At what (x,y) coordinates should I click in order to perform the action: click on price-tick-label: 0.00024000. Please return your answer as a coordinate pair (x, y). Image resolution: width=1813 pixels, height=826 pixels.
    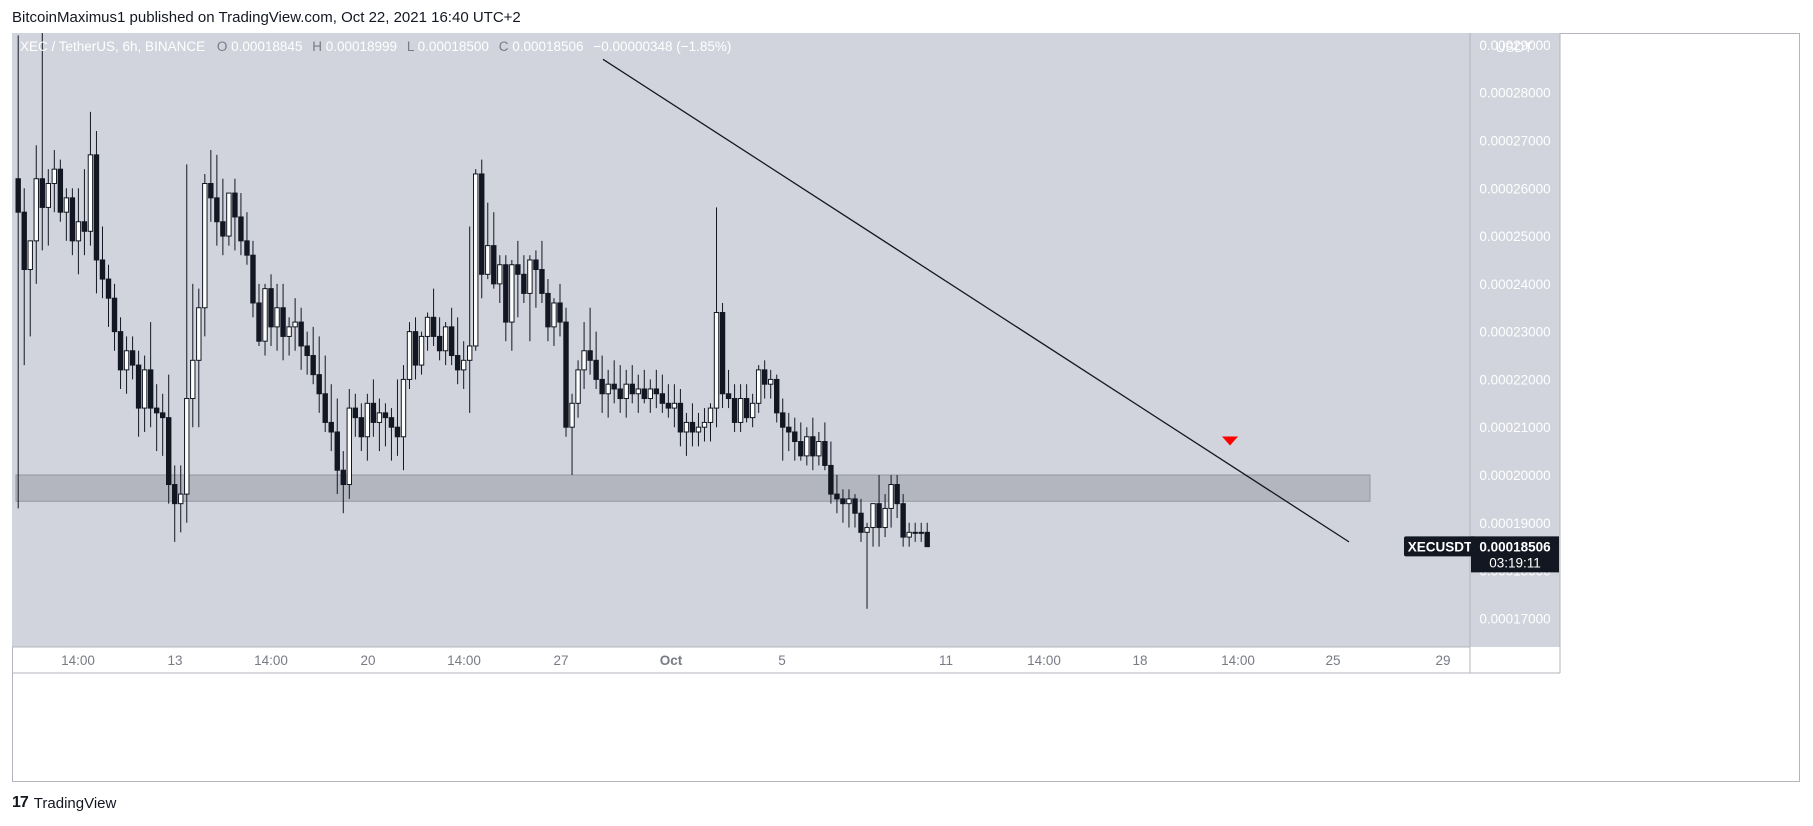
    Looking at the image, I should click on (1514, 284).